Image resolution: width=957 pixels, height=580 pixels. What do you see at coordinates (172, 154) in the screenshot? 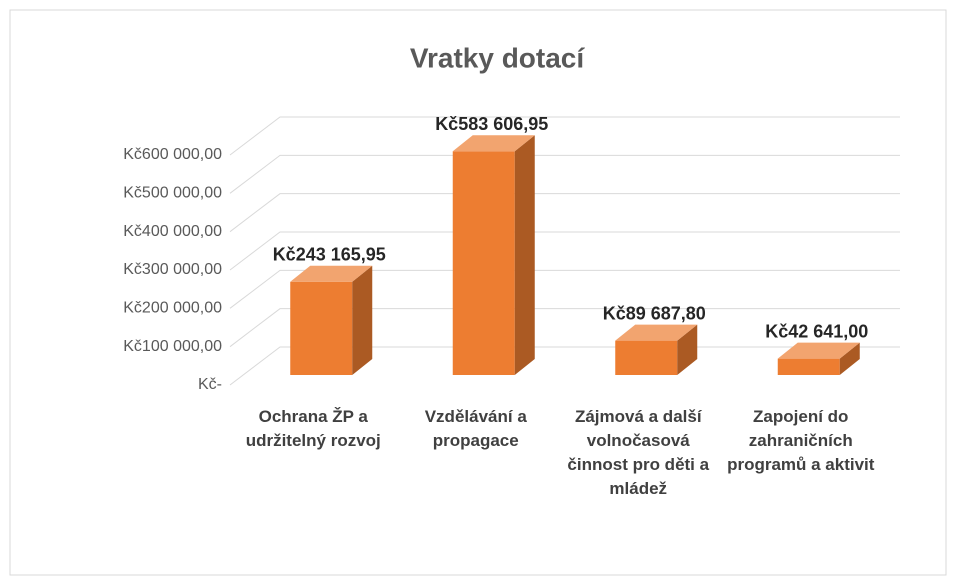
I see `y-tick-label: Kč600 000,00` at bounding box center [172, 154].